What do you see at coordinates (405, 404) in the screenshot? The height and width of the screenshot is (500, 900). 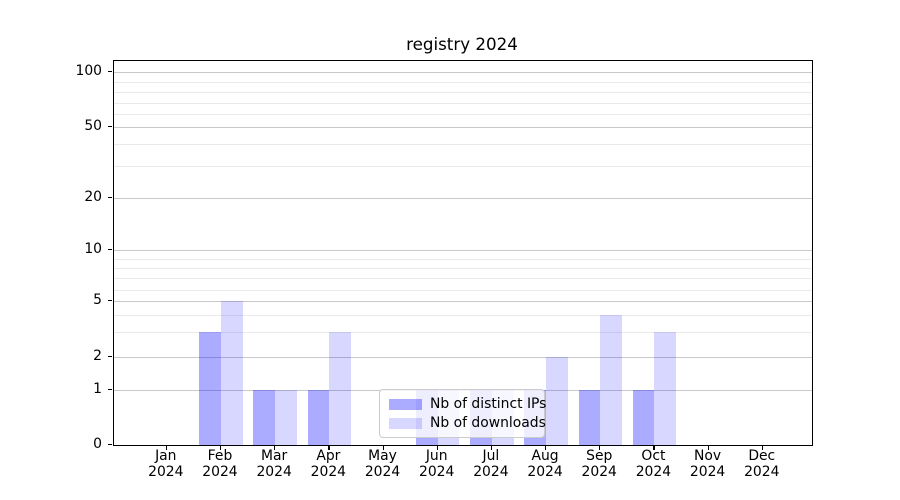 I see `legend-swatch-distinct-ips` at bounding box center [405, 404].